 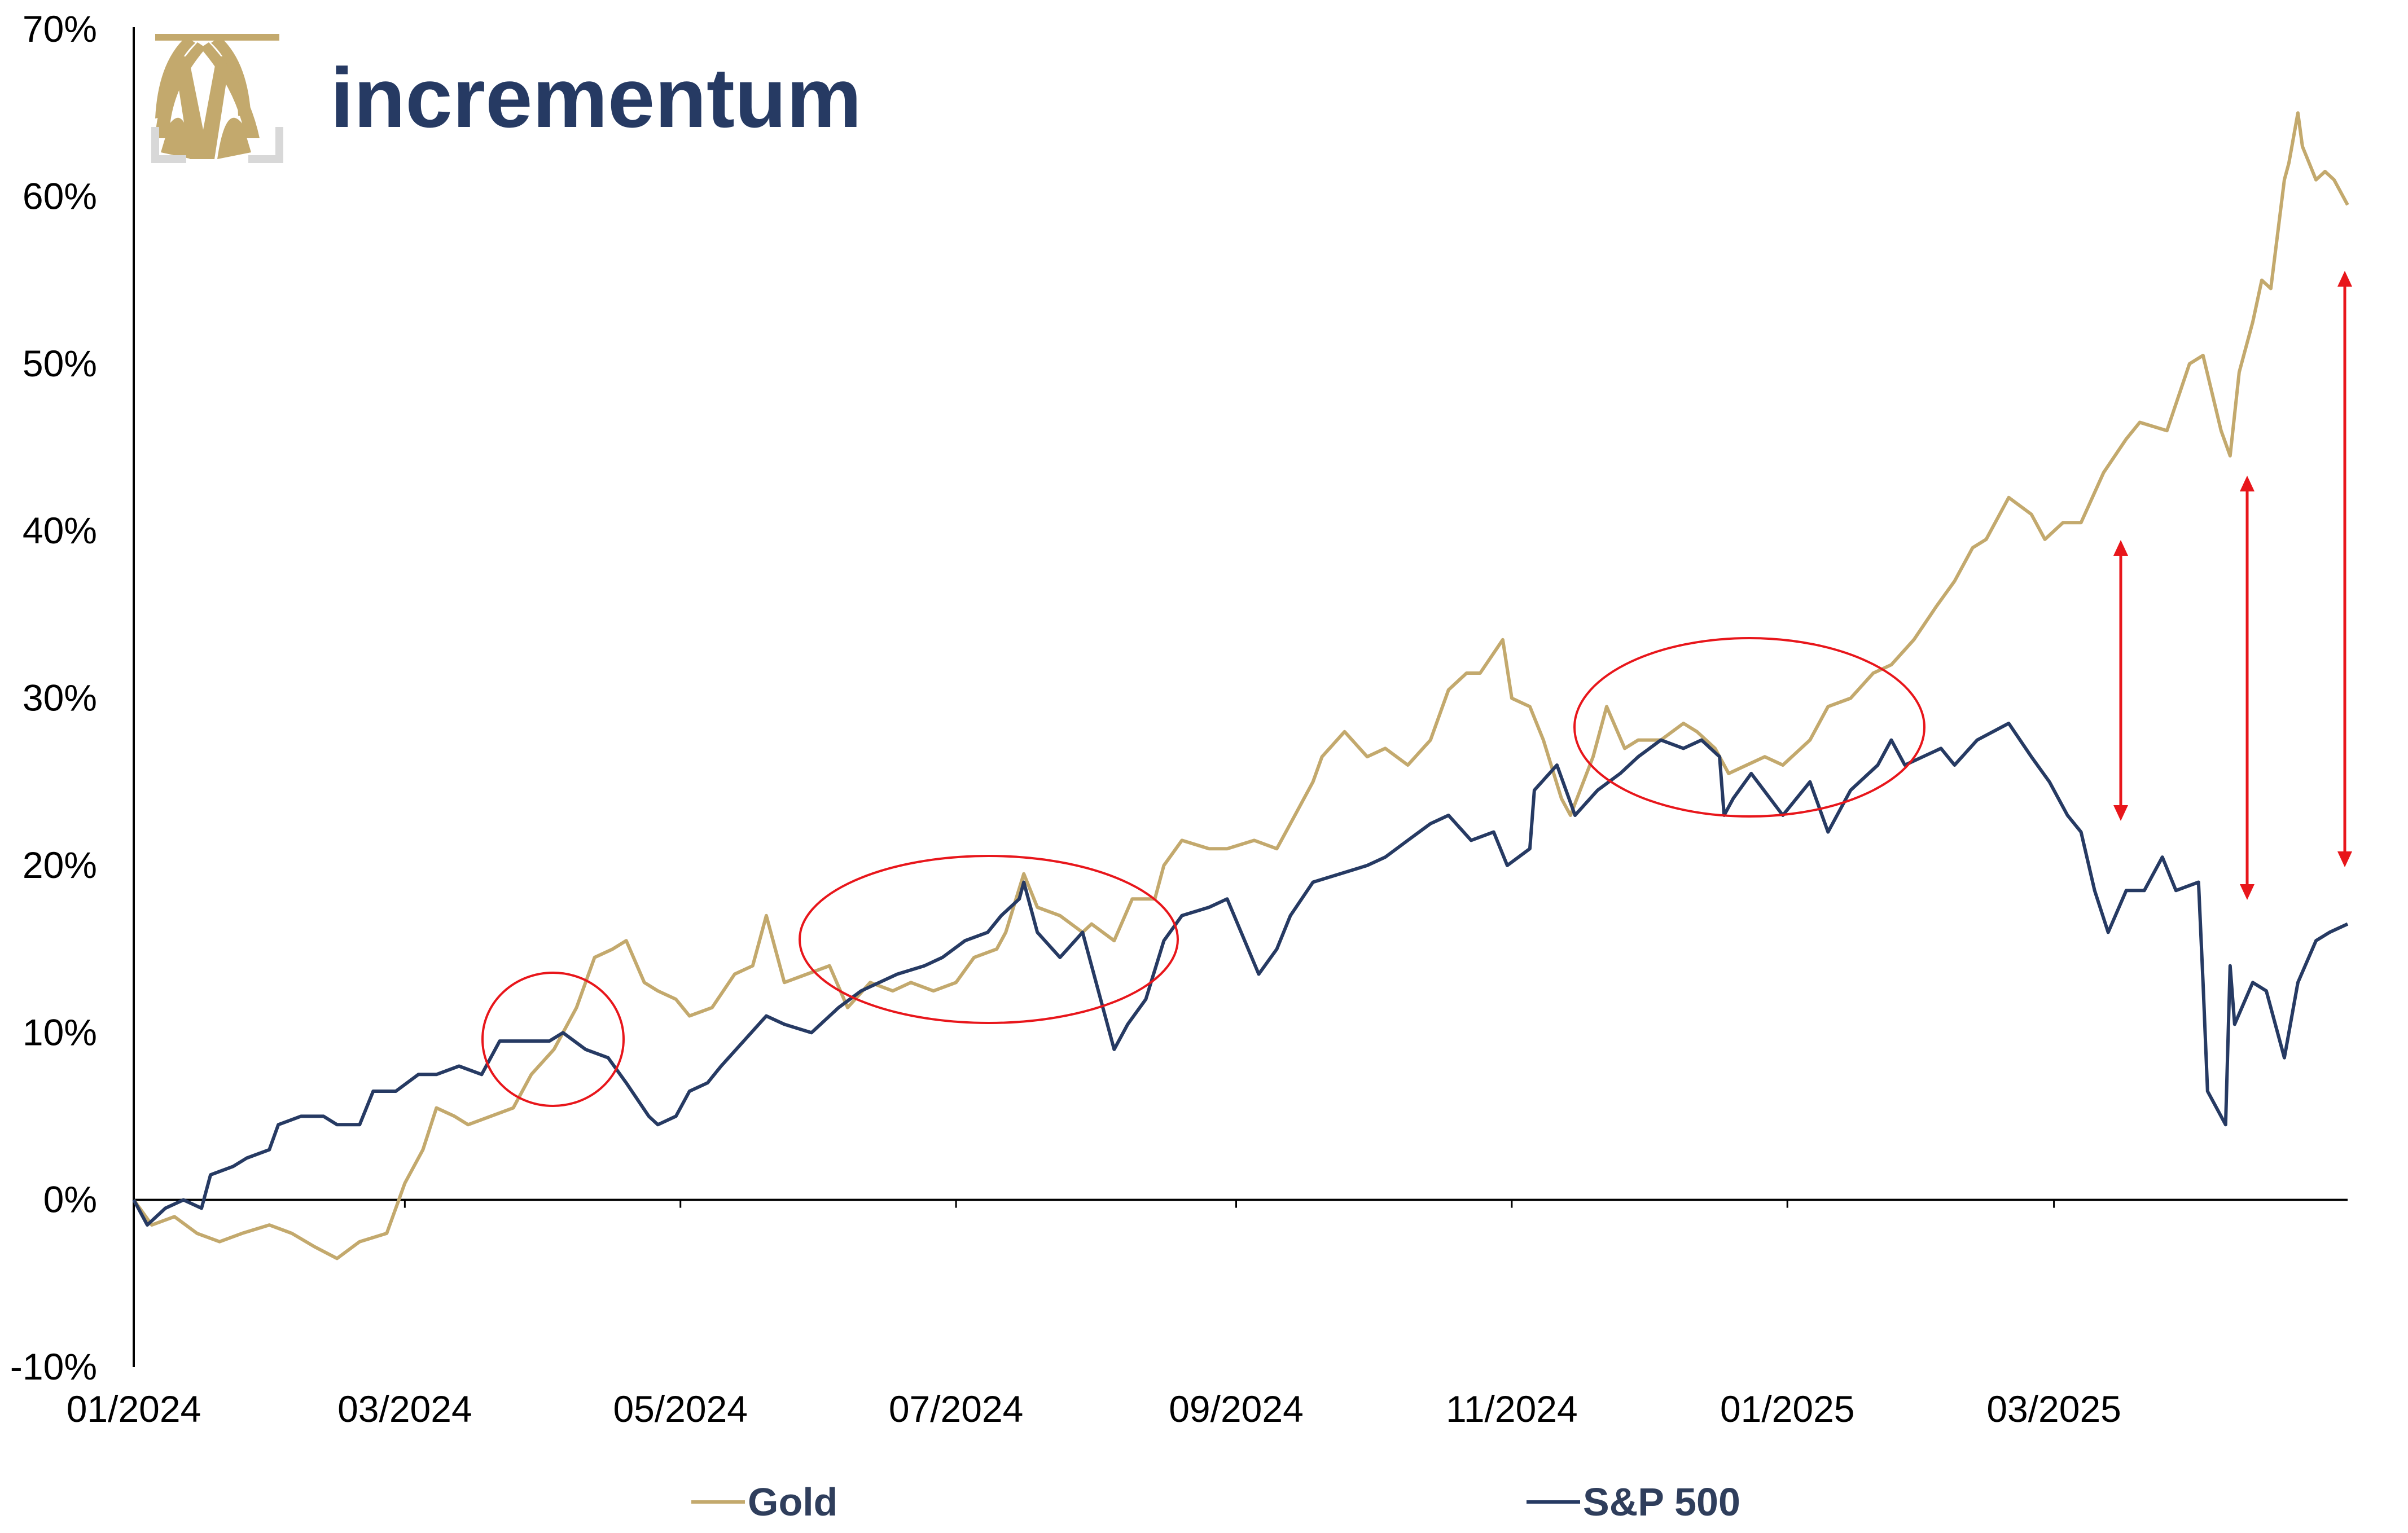 I want to click on y-axis-labels: -10% 0% 10% 20% 30% 40% 50% 60% 70%, so click(x=54, y=697).